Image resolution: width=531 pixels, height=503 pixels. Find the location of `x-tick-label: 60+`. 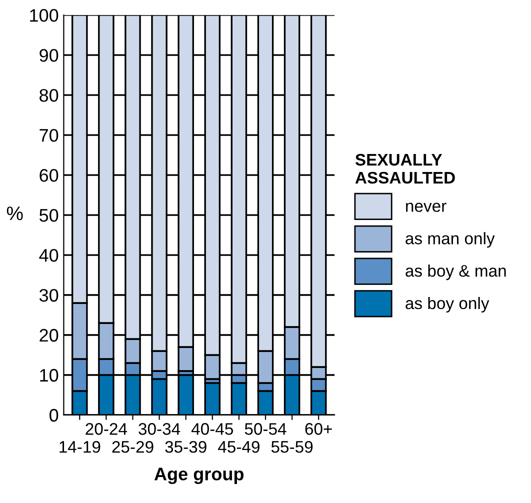

x-tick-label: 60+ is located at coordinates (318, 429).